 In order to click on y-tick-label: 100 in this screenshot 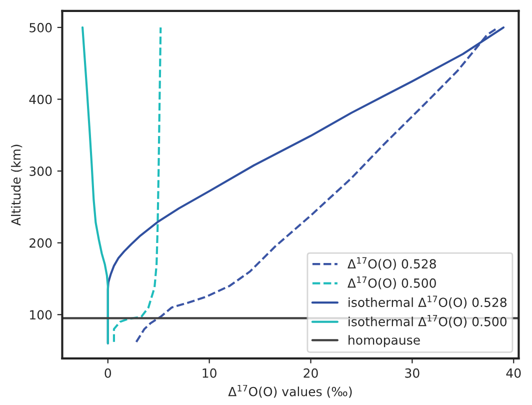, I will do `click(41, 315)`.